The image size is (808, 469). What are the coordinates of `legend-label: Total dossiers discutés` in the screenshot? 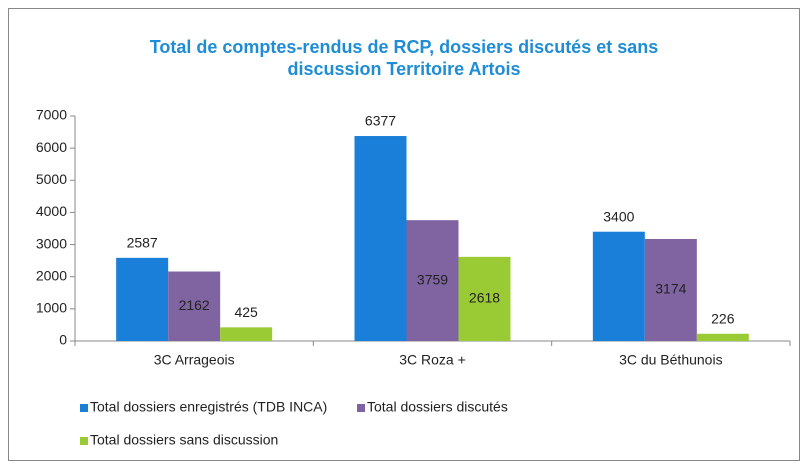 It's located at (437, 407).